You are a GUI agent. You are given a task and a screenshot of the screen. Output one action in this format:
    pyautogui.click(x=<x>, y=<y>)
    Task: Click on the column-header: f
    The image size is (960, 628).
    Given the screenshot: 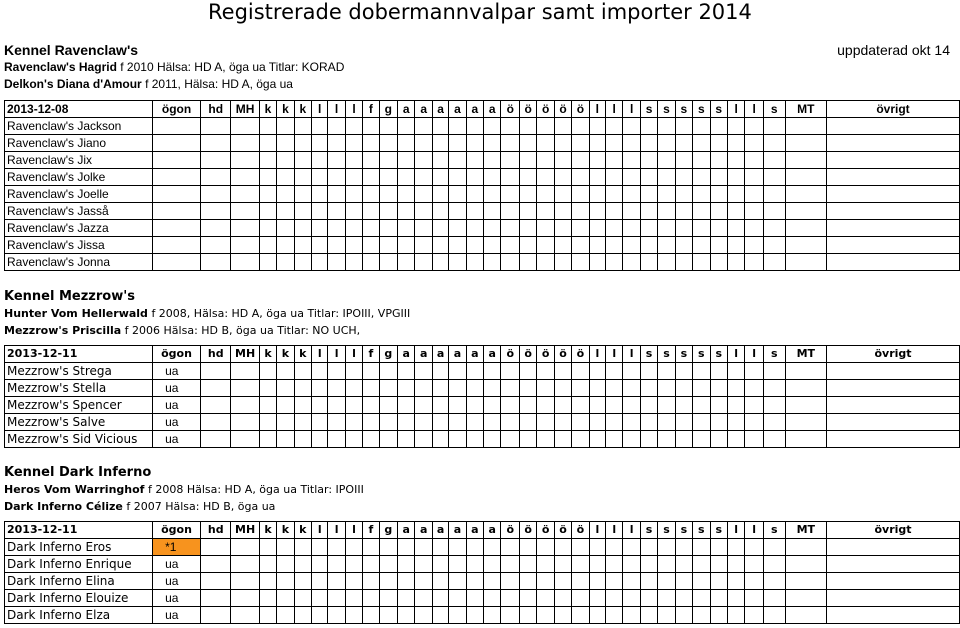 What is the action you would take?
    pyautogui.click(x=371, y=530)
    